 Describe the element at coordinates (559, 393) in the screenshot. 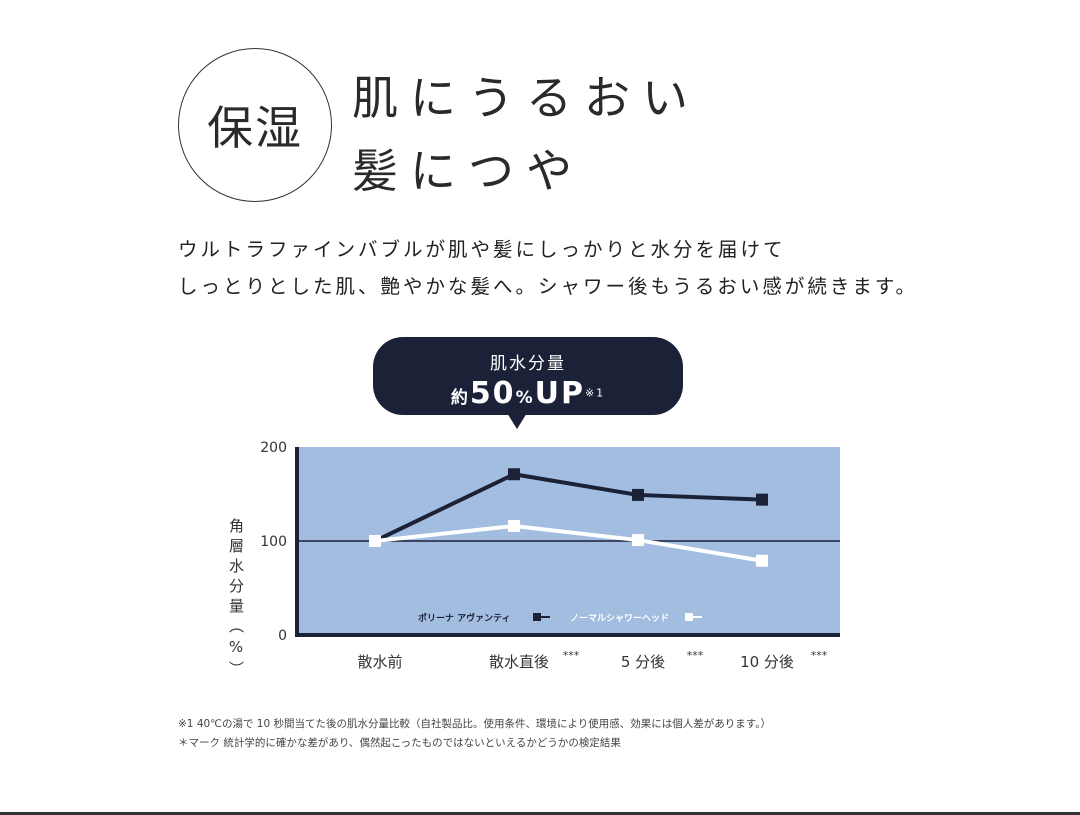

I see `callout-suffix: UP` at that location.